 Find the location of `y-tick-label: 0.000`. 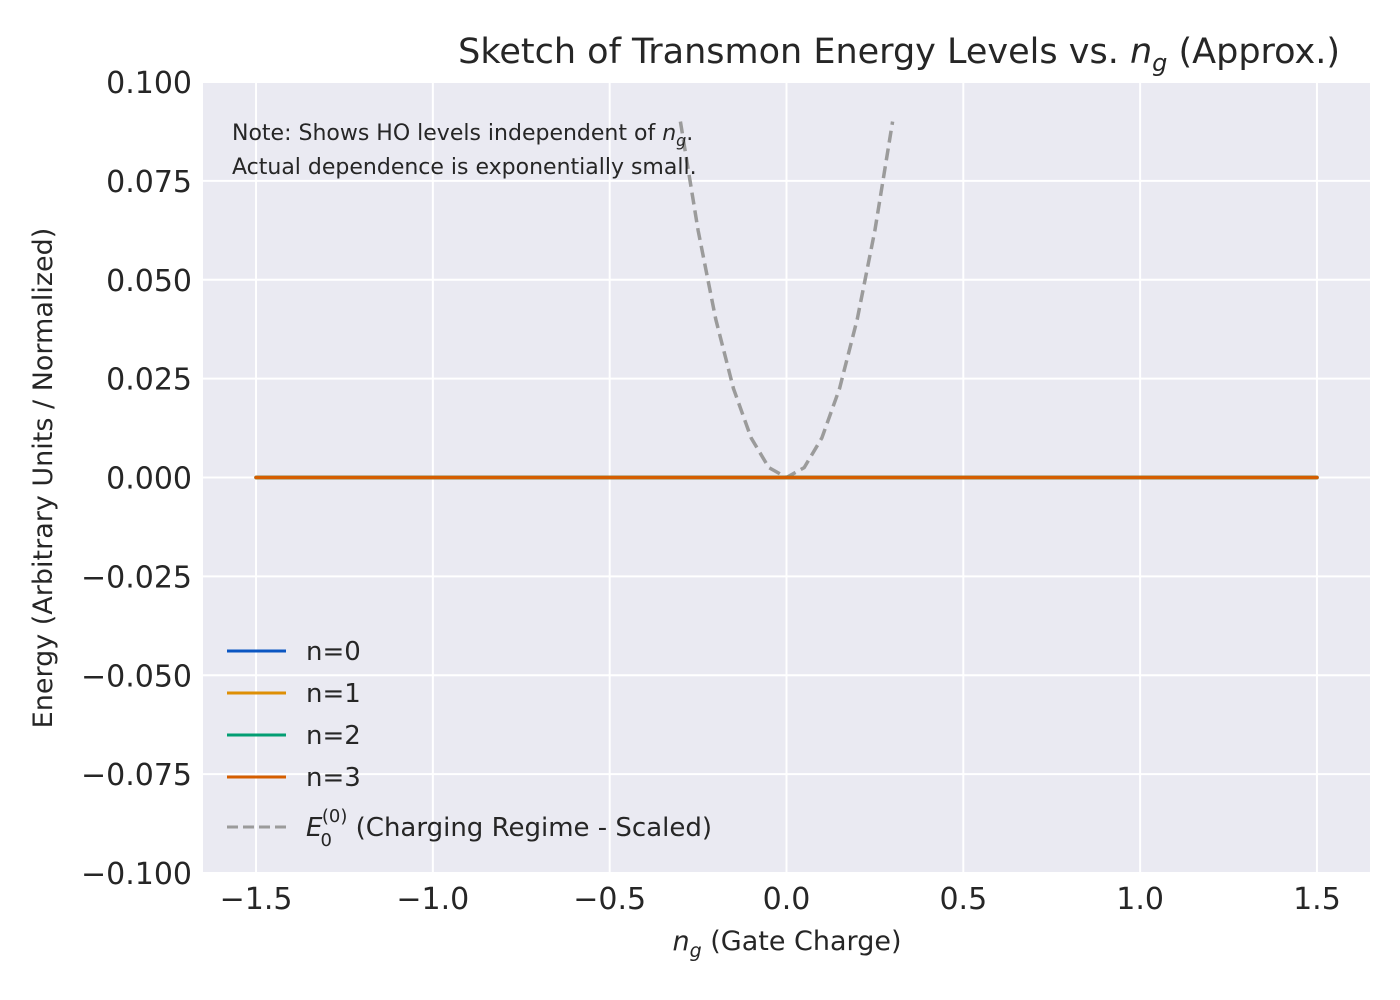

y-tick-label: 0.000 is located at coordinates (149, 479).